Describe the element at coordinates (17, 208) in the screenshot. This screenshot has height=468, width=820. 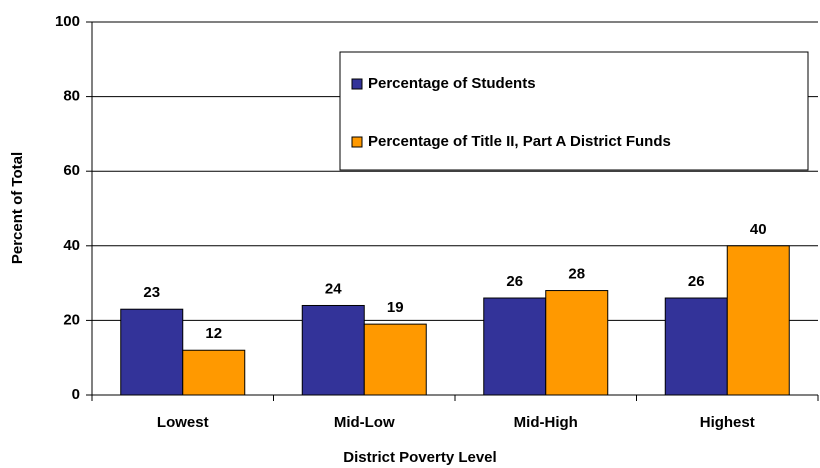
I see `y-axis-title: Percent of Total` at that location.